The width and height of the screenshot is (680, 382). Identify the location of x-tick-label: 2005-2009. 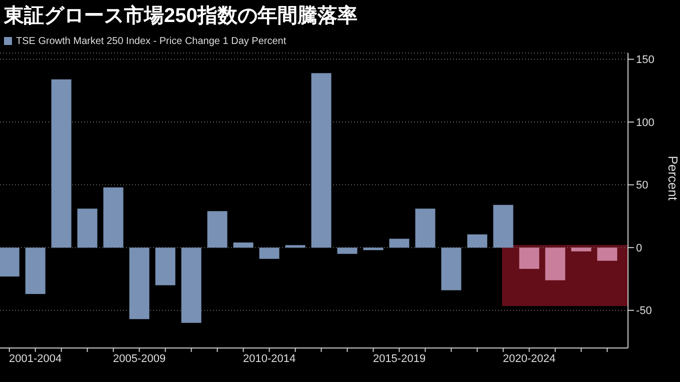
(139, 358).